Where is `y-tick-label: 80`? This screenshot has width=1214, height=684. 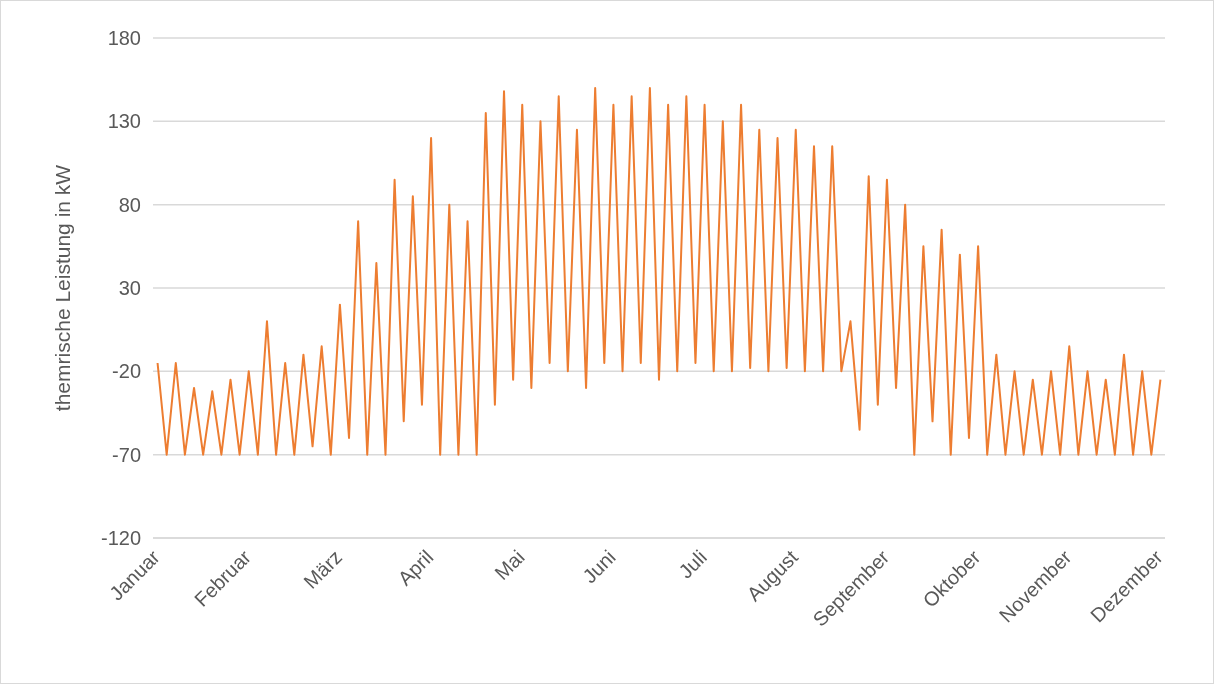
y-tick-label: 80 is located at coordinates (129, 204).